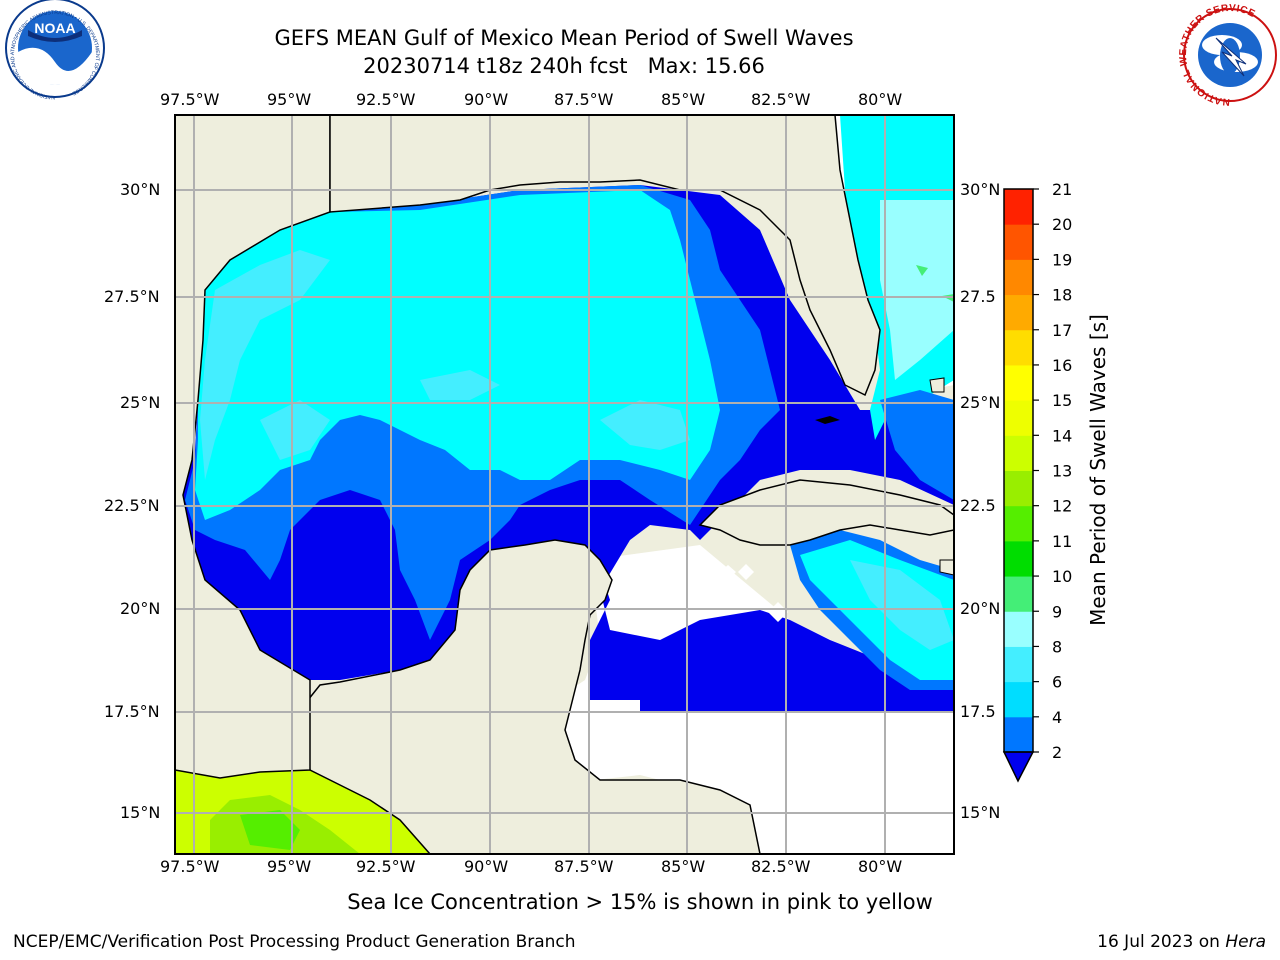  I want to click on lat-label-right-3: 22.5, so click(978, 505).